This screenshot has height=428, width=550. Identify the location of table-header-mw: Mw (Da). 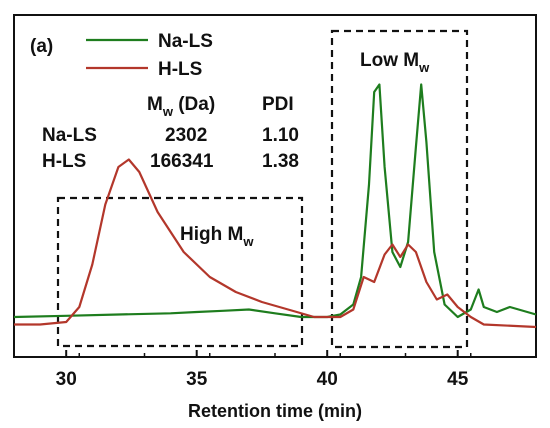
(181, 106).